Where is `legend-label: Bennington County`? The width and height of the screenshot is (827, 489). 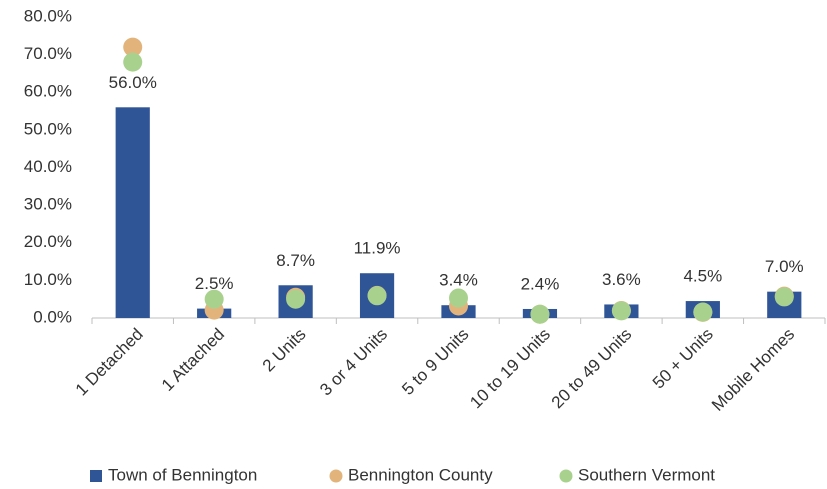
legend-label: Bennington County is located at coordinates (420, 474).